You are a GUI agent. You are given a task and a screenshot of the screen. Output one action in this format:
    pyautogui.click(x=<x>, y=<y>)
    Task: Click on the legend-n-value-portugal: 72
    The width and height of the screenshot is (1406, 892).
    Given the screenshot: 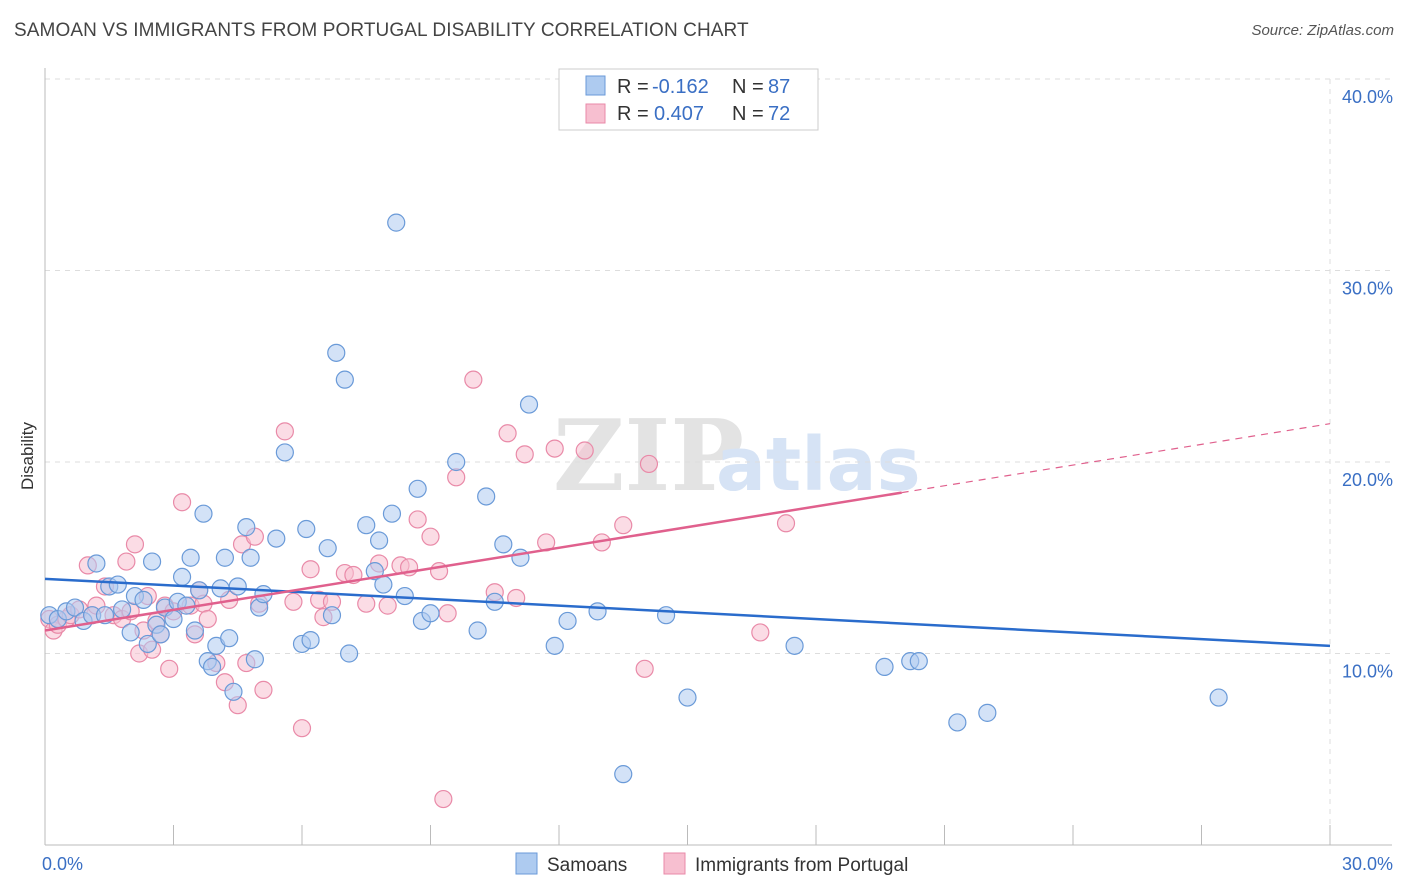 What is the action you would take?
    pyautogui.click(x=779, y=114)
    